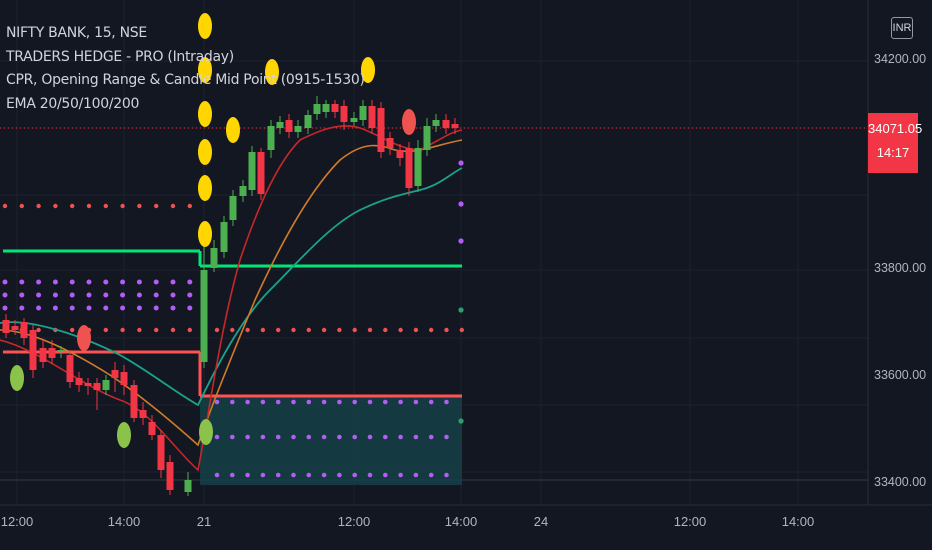 The height and width of the screenshot is (550, 932). What do you see at coordinates (409, 122) in the screenshot?
I see `signal-sell-marker` at bounding box center [409, 122].